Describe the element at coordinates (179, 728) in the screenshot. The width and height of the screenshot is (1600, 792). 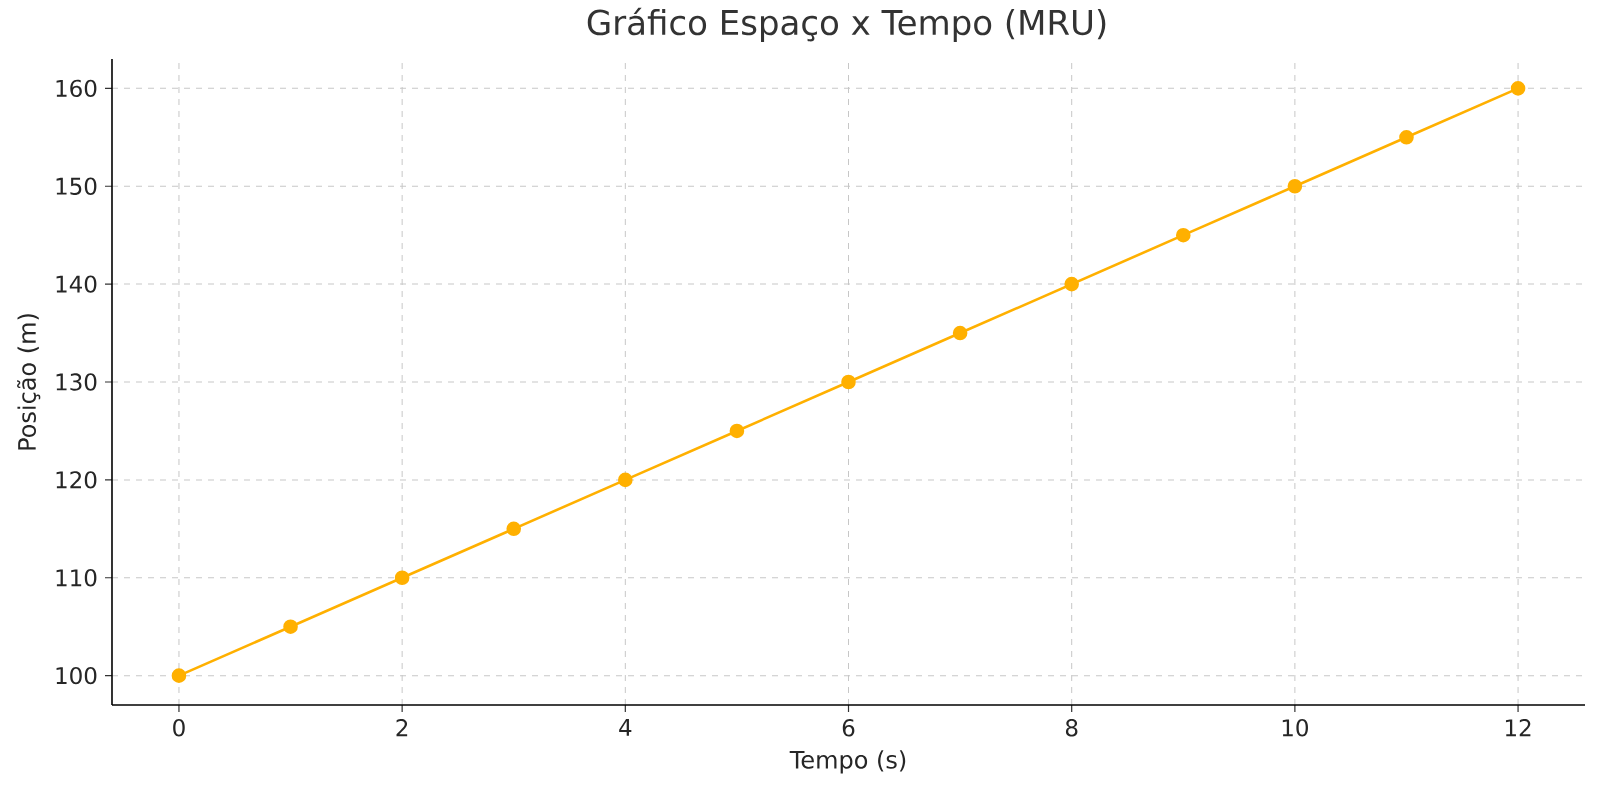
I see `x-tick-label: 0` at that location.